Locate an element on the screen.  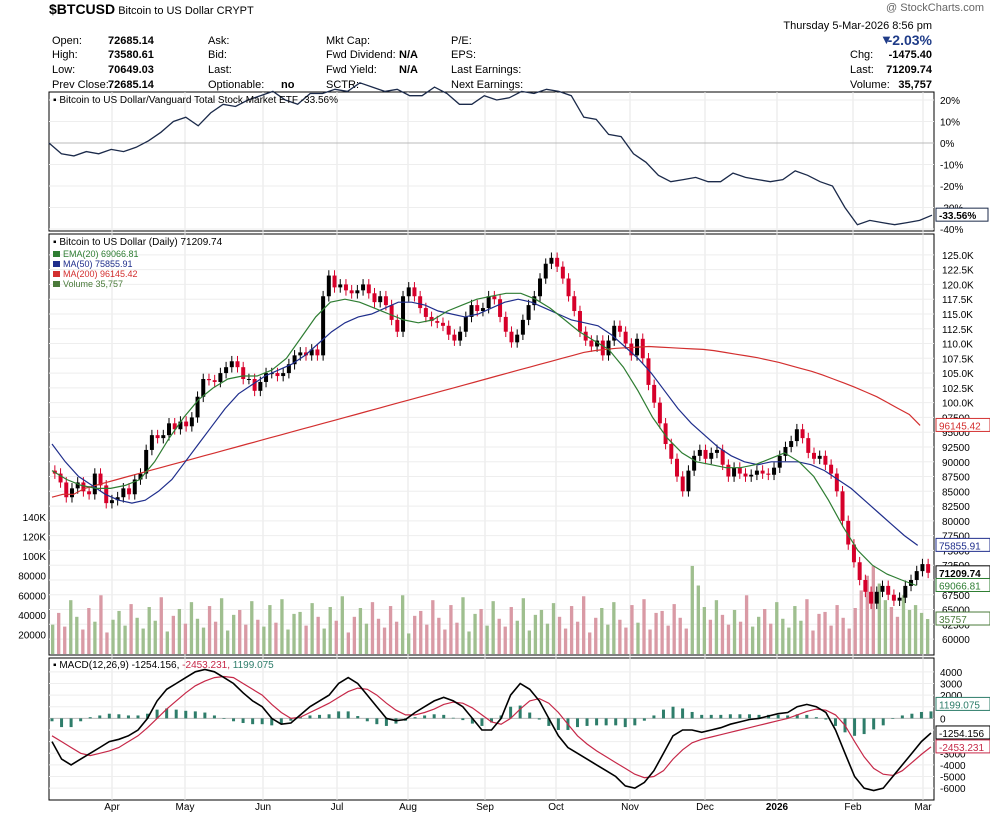
price-tick-label: 80000 is located at coordinates (956, 522).